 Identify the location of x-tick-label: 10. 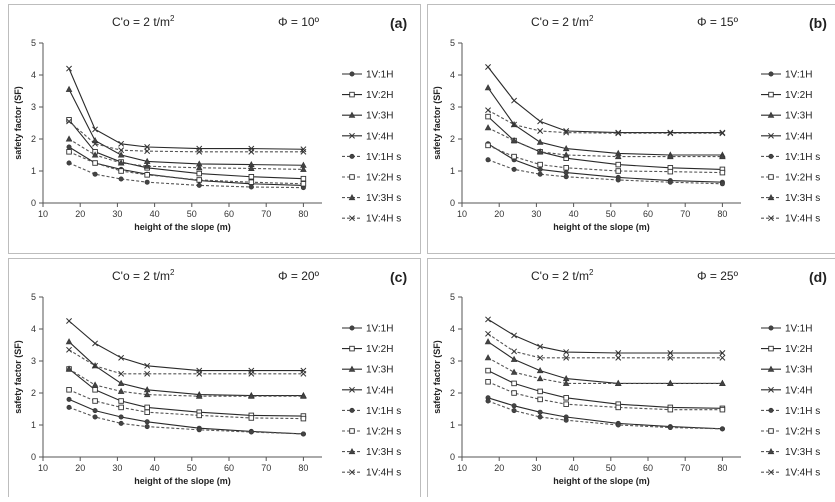
(43, 214).